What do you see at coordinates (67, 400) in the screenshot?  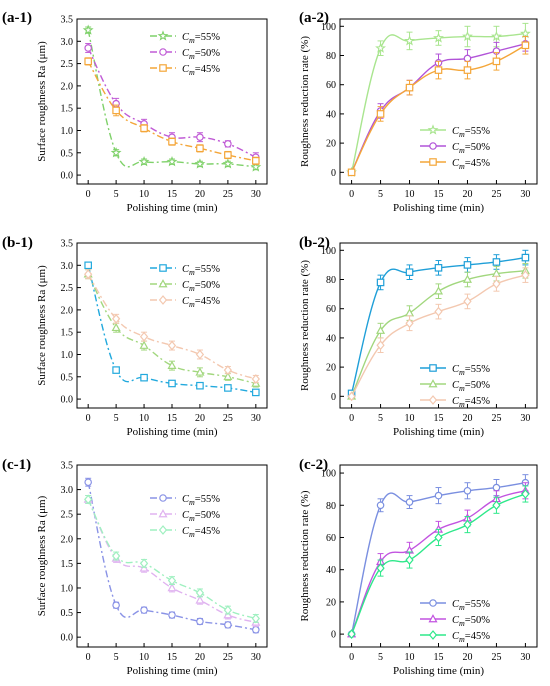 I see `y-tick-label: 0.0` at bounding box center [67, 400].